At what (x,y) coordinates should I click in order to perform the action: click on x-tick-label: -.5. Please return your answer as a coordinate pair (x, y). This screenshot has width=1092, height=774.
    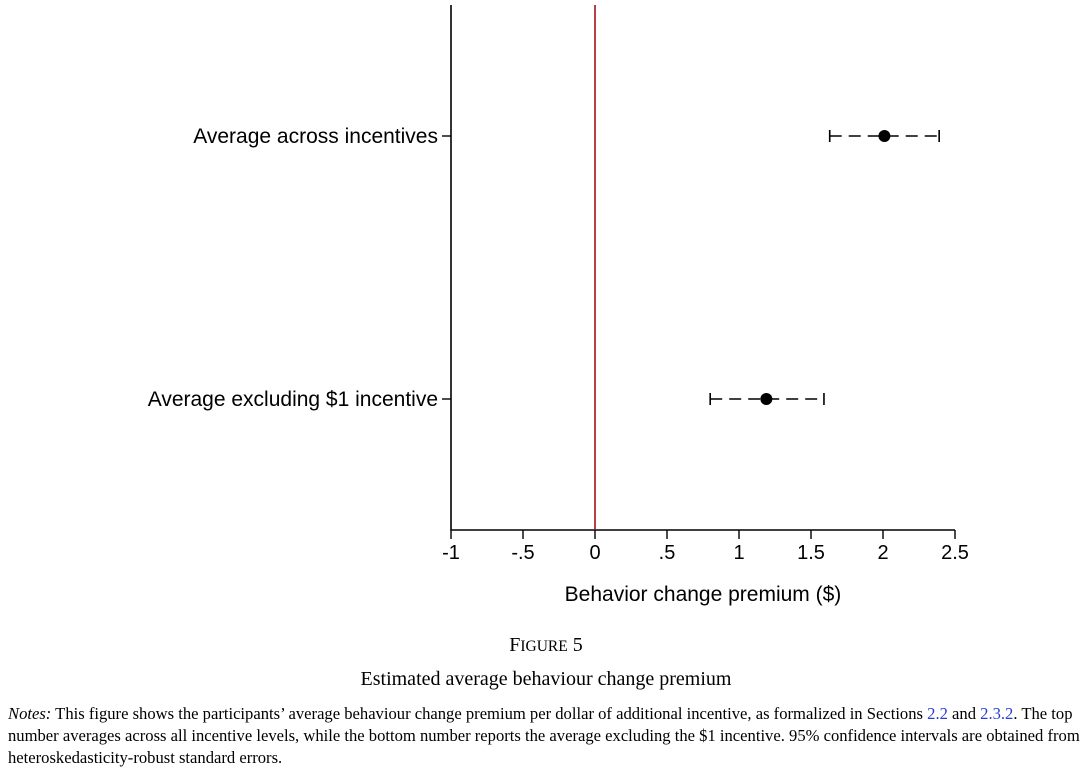
    Looking at the image, I should click on (522, 553).